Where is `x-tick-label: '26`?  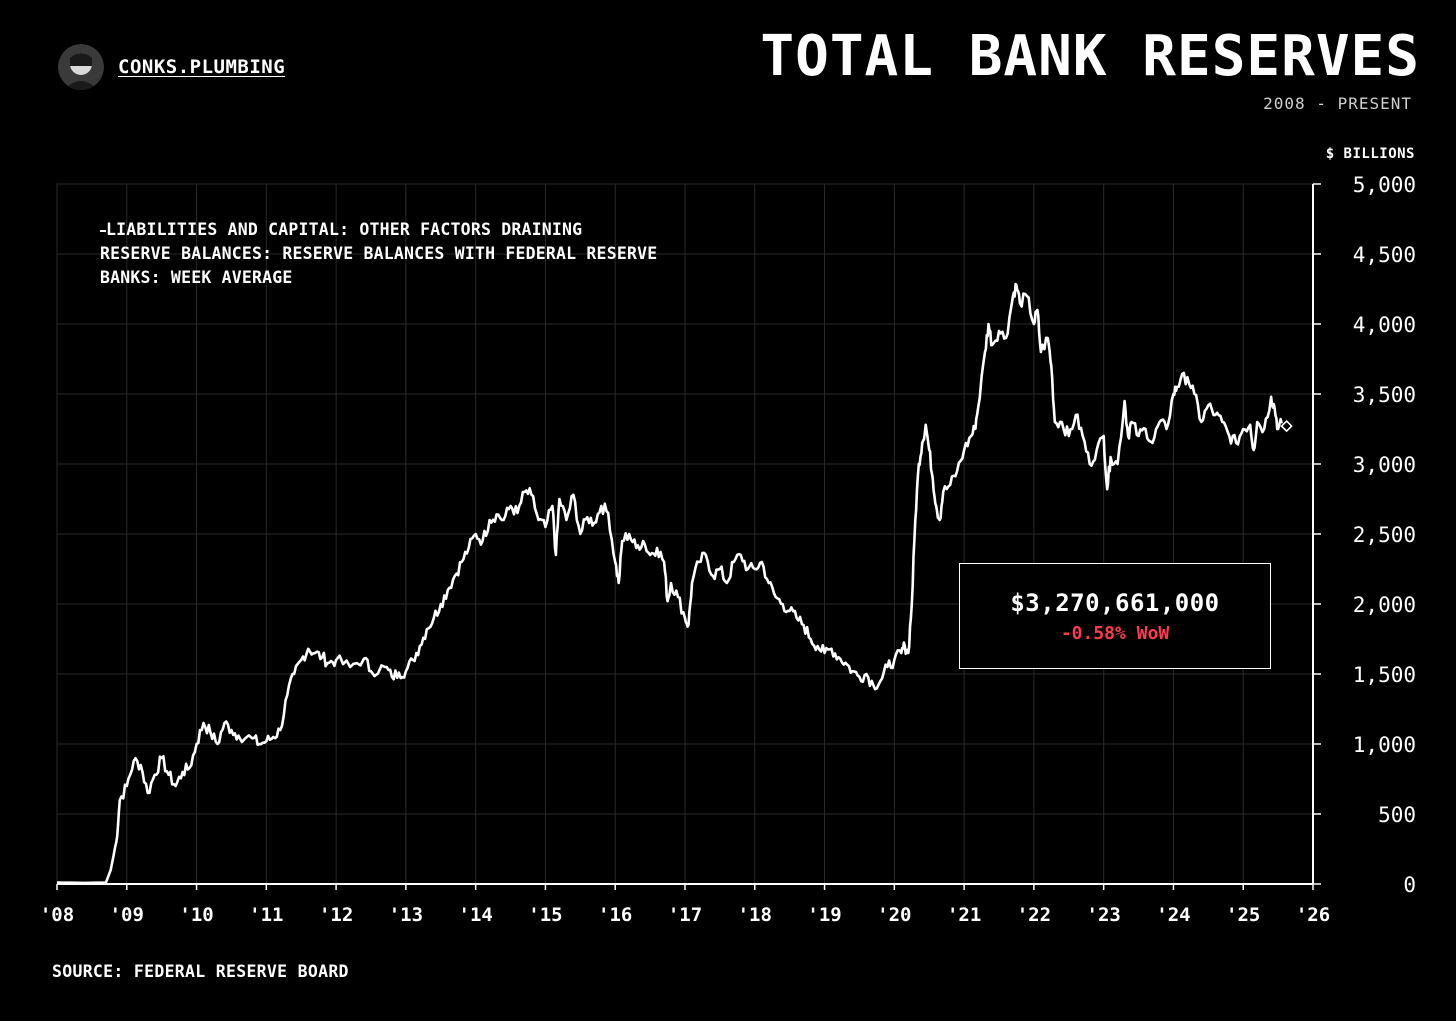
x-tick-label: '26 is located at coordinates (1313, 915).